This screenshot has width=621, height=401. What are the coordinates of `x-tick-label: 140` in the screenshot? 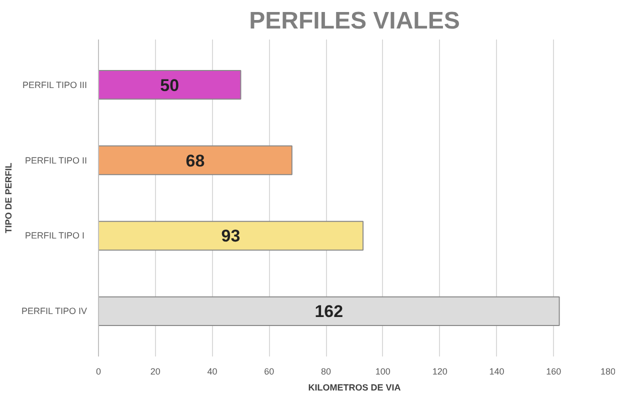 It's located at (496, 371).